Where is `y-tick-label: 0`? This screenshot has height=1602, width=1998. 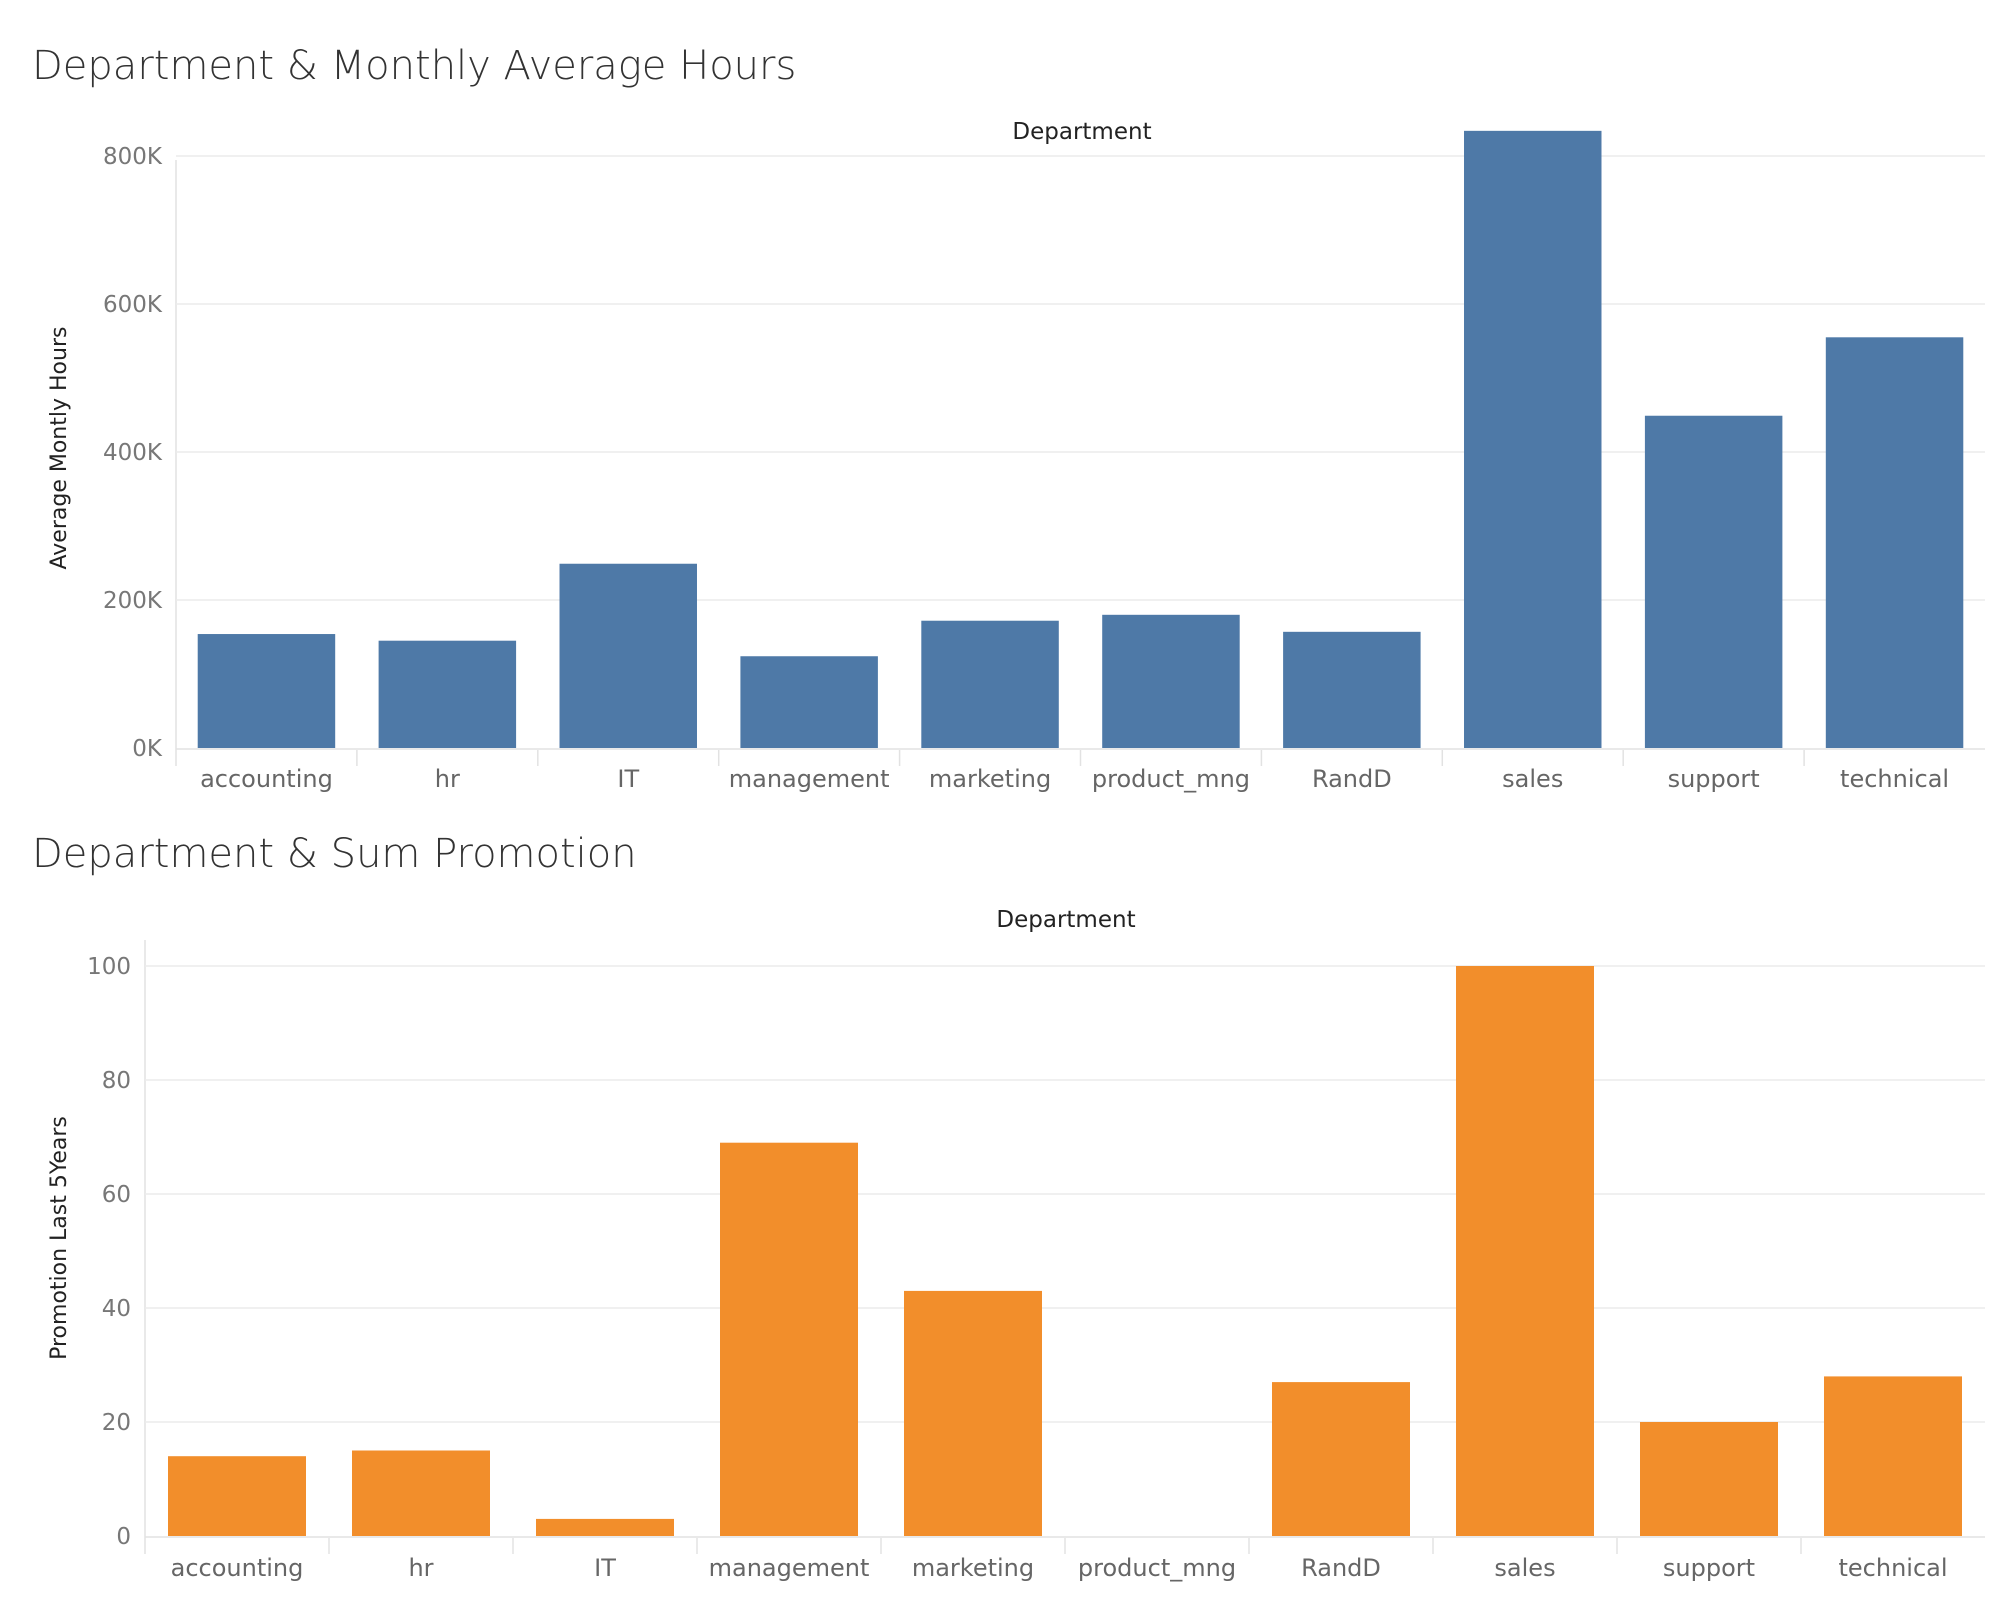 y-tick-label: 0 is located at coordinates (123, 1537).